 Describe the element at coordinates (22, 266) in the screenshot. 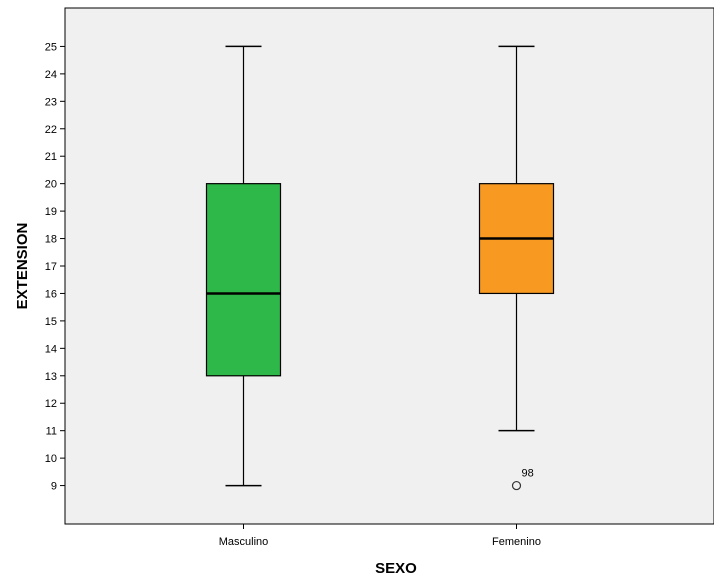

I see `y-axis-title: EXTENSION` at that location.